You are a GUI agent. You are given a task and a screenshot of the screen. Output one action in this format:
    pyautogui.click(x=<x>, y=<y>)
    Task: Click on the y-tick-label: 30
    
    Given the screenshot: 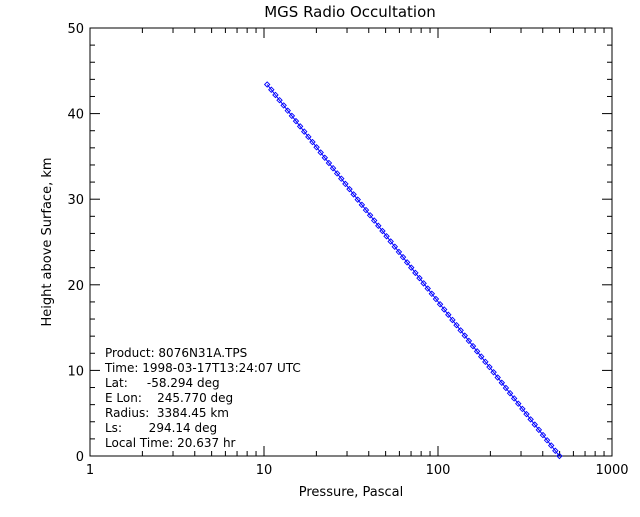 What is the action you would take?
    pyautogui.click(x=75, y=200)
    